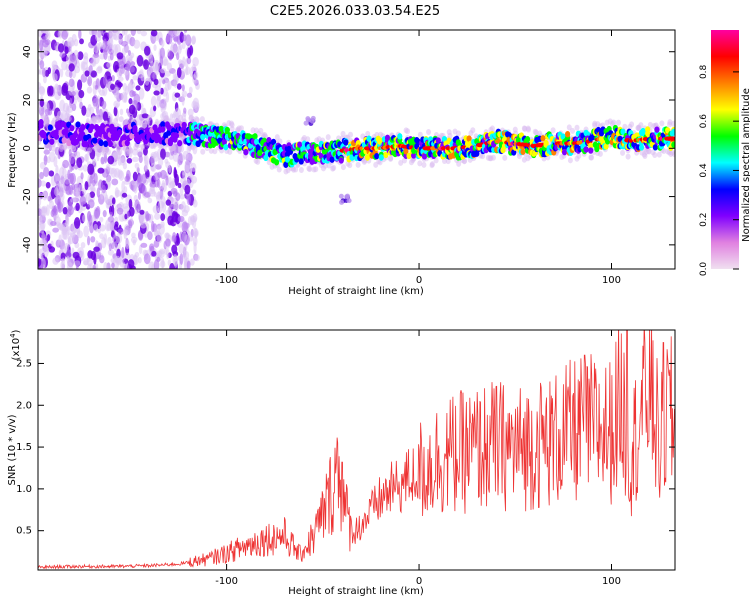 This screenshot has width=750, height=600. I want to click on spectrogram-x-tick-label: -100, so click(226, 280).